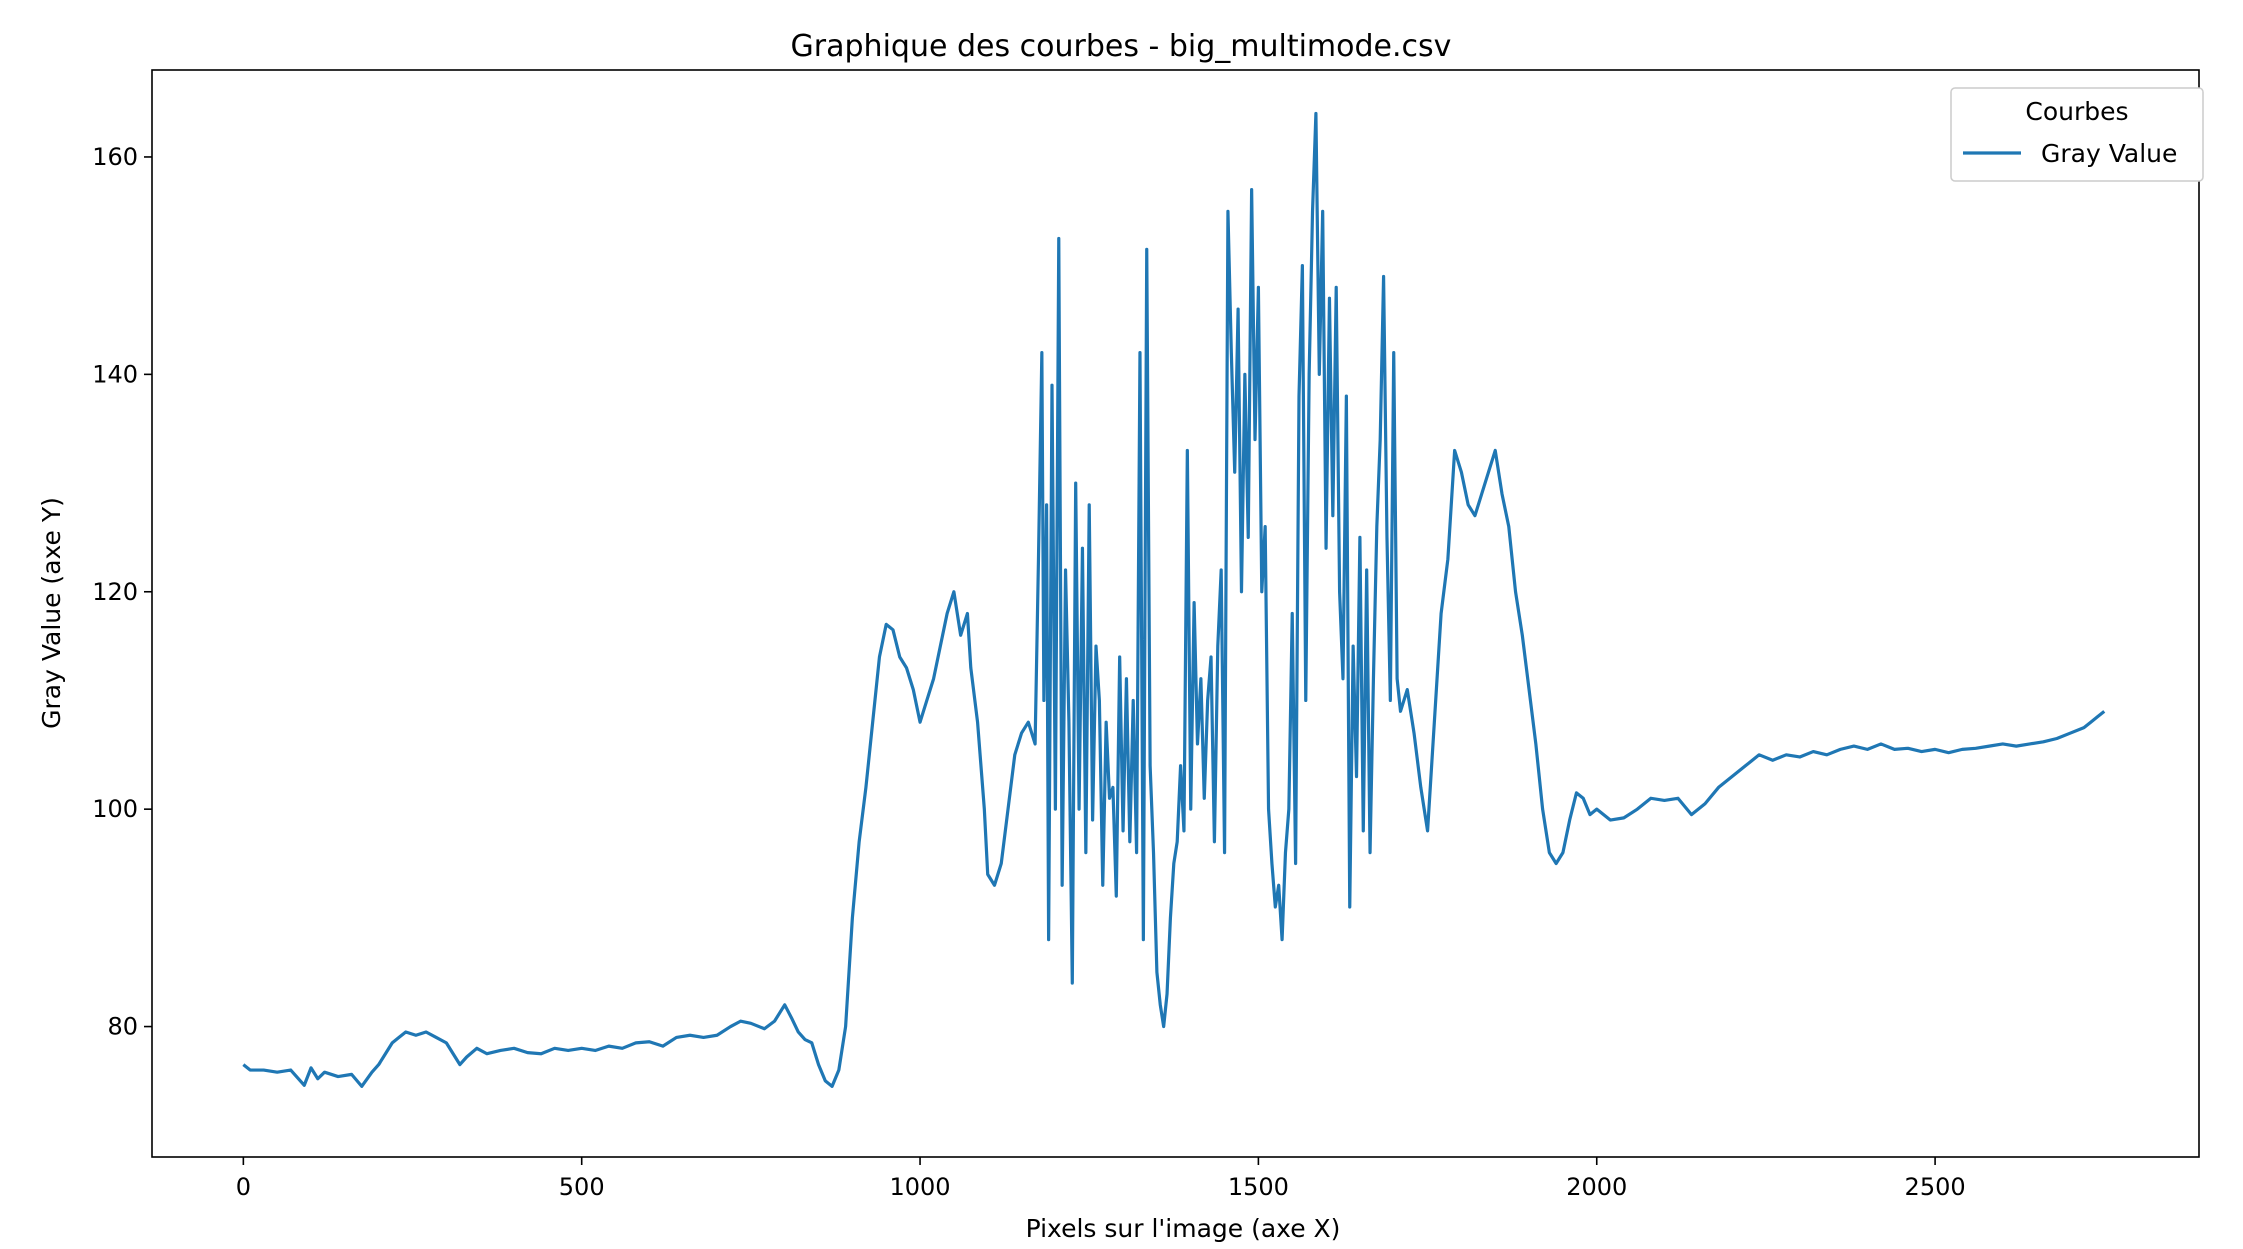 This screenshot has width=2243, height=1249. What do you see at coordinates (2109, 153) in the screenshot?
I see `legend-label-gray-value: Gray Value` at bounding box center [2109, 153].